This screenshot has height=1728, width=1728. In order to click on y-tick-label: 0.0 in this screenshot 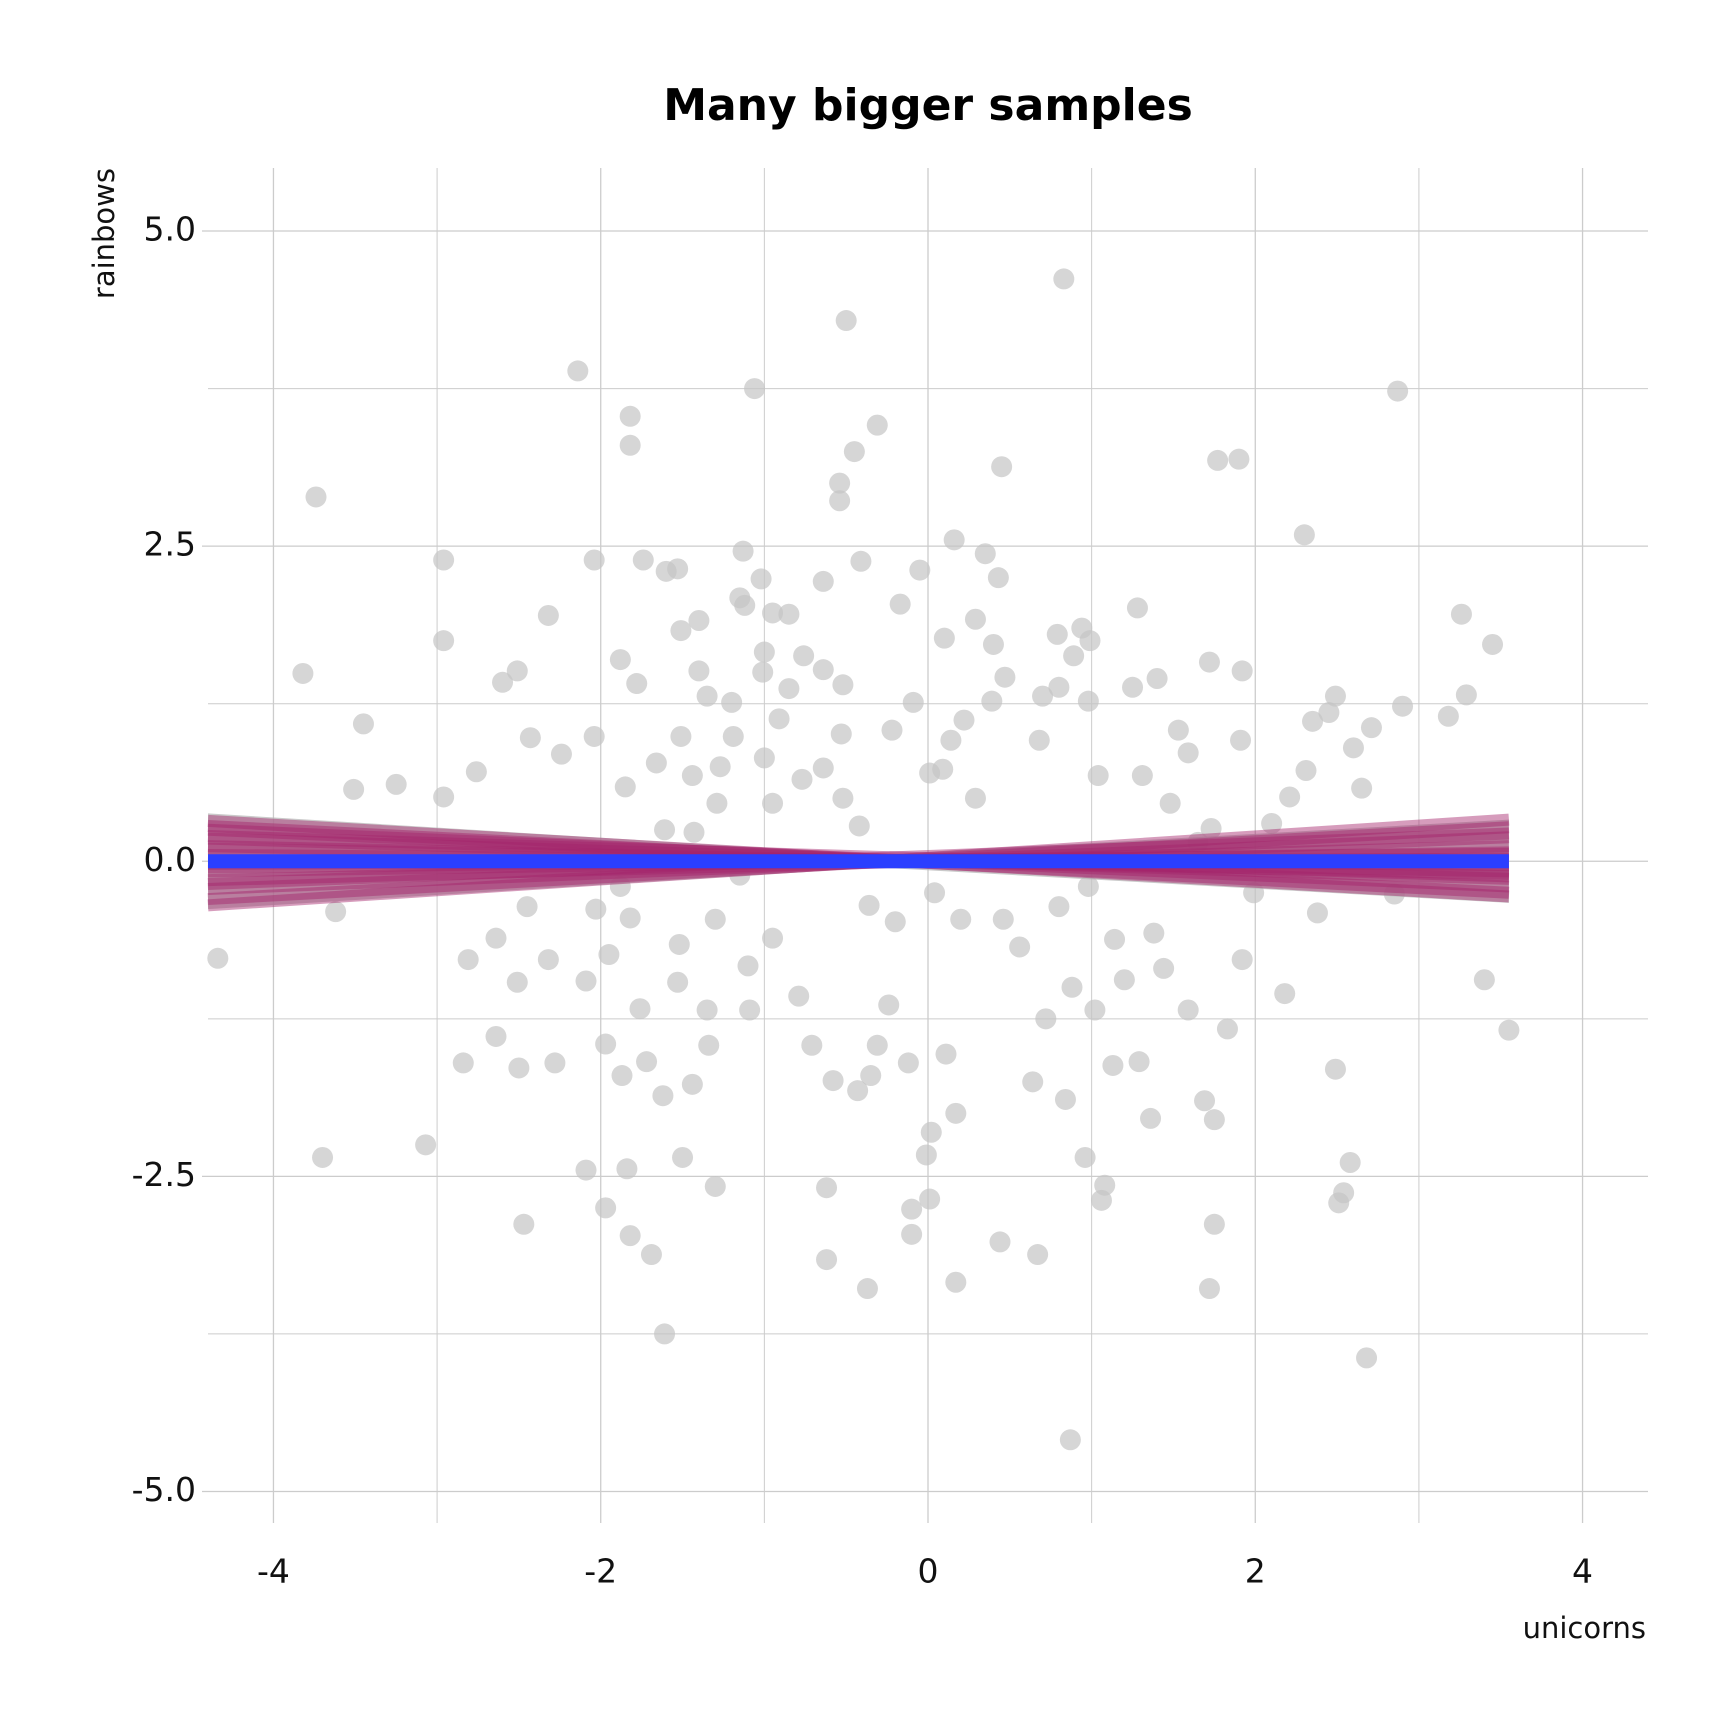, I will do `click(170, 859)`.